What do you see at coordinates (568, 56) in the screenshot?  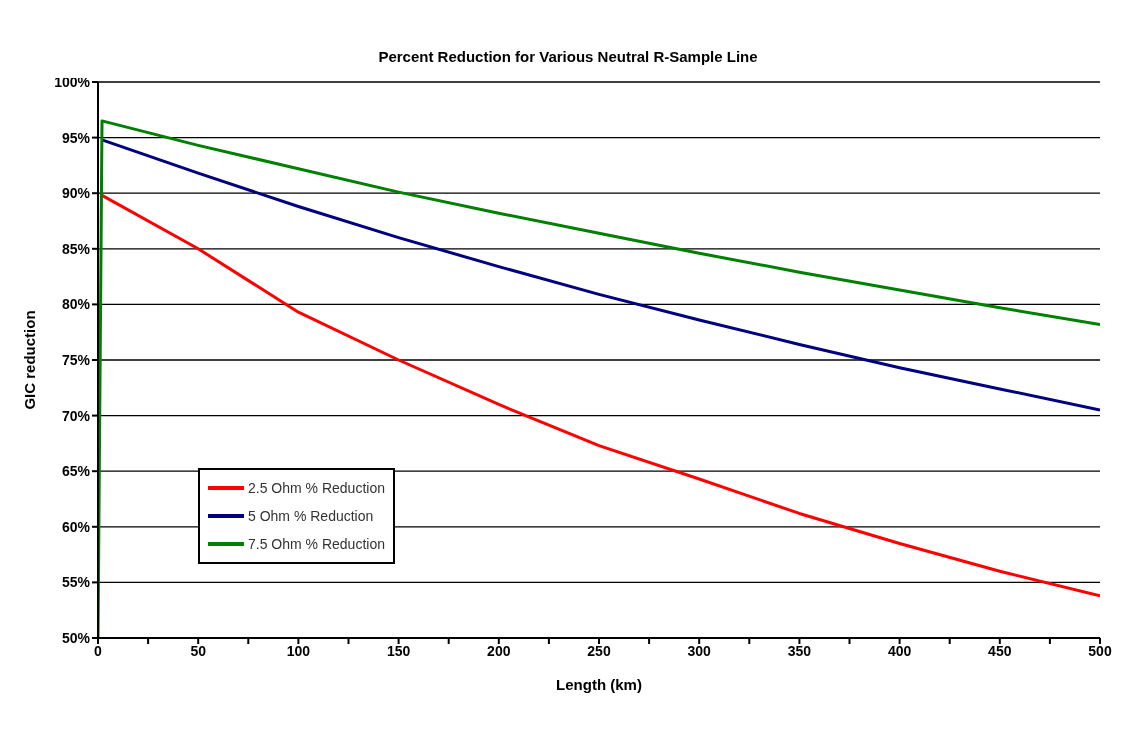 I see `chart-title: Percent Reduction for Various Neutral R-Sample Line` at bounding box center [568, 56].